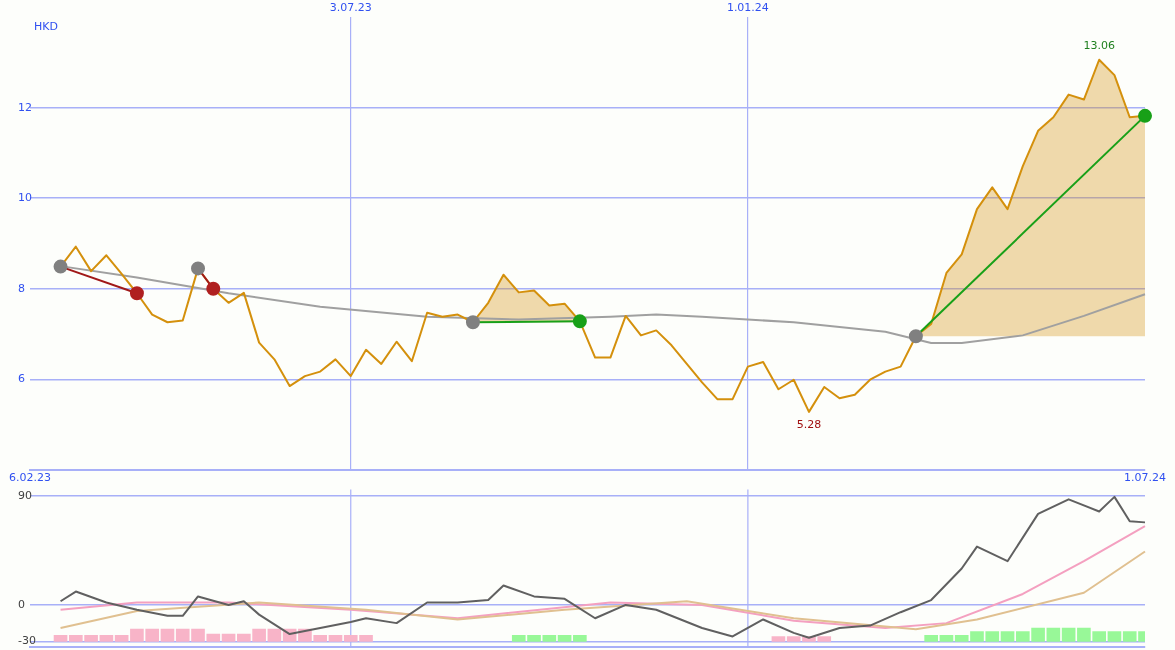 This screenshot has width=1175, height=650. I want to click on x-tick-label: 1.07.24, so click(1145, 478).